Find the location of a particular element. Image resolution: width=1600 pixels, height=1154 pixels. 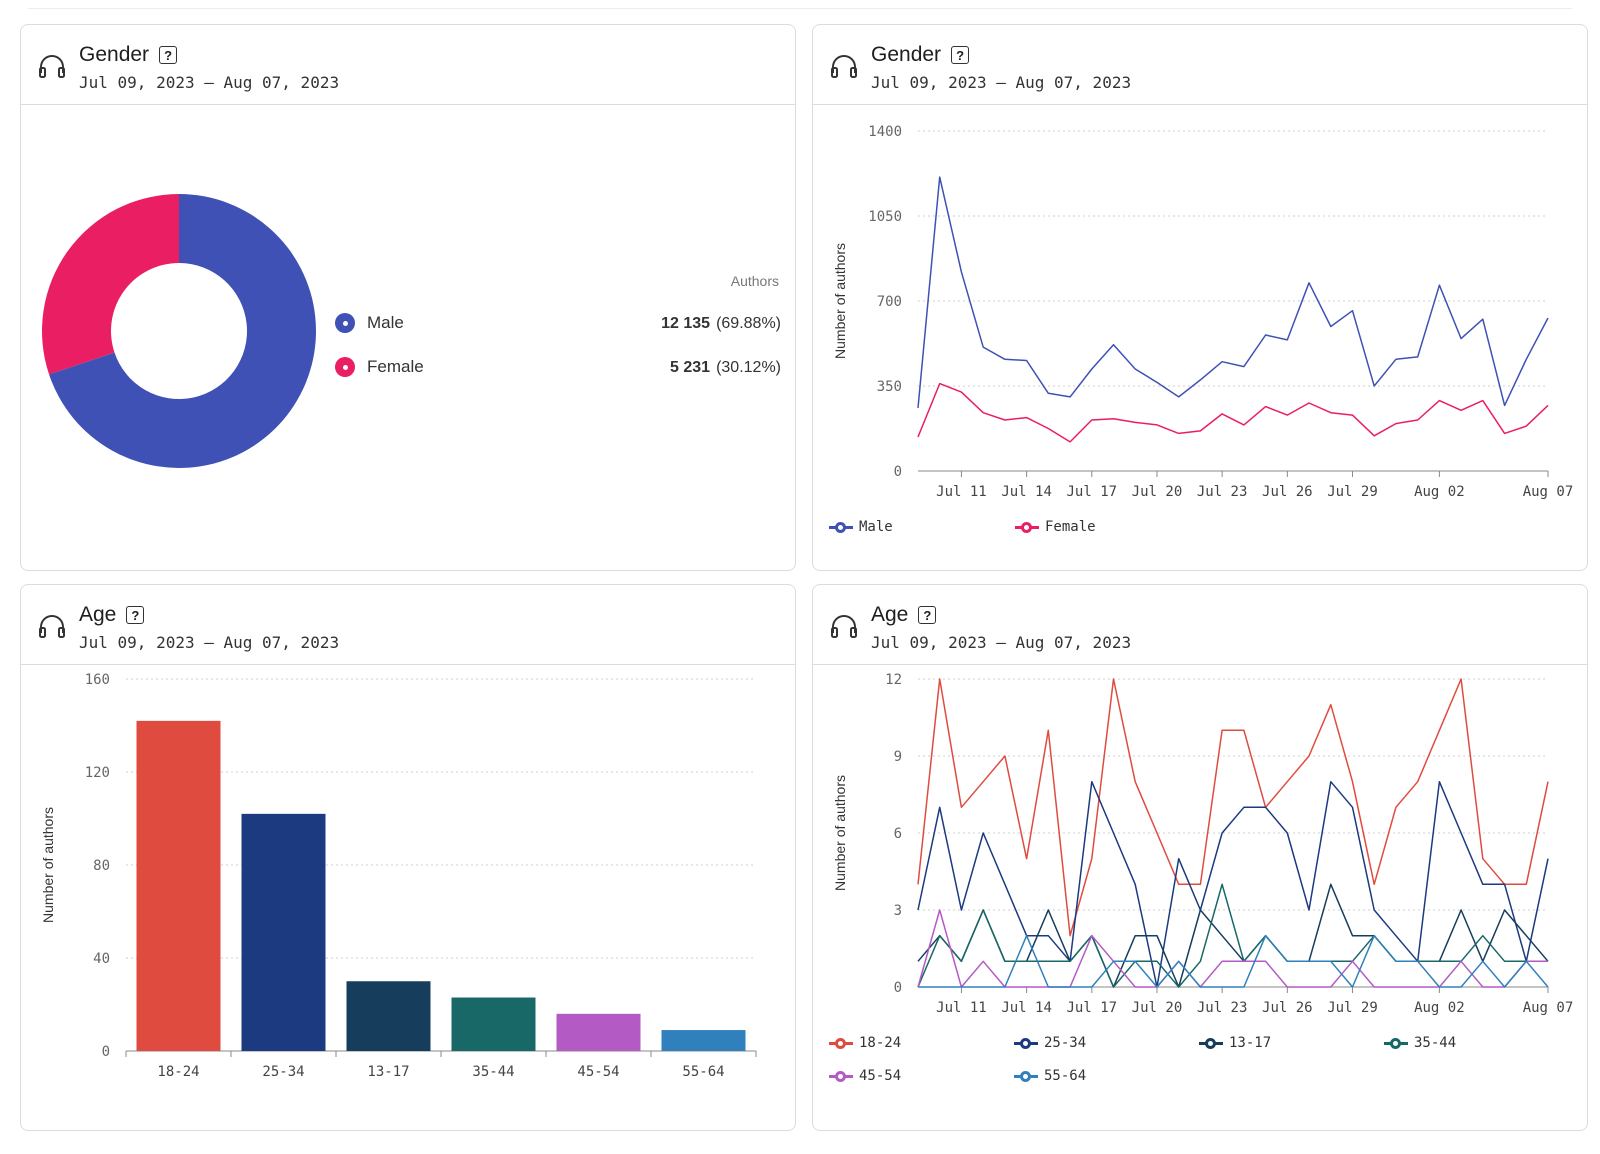

panel-header: Gender? Jul 09, 2023 – Aug 07, 2023 is located at coordinates (408, 65).